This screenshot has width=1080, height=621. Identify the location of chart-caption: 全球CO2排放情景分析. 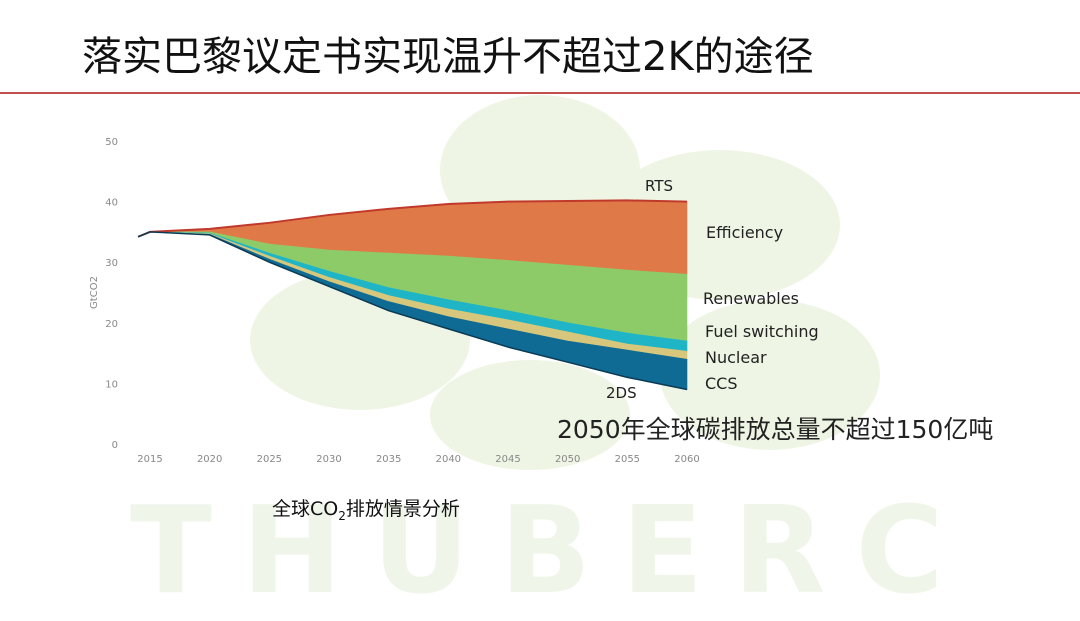
(366, 508).